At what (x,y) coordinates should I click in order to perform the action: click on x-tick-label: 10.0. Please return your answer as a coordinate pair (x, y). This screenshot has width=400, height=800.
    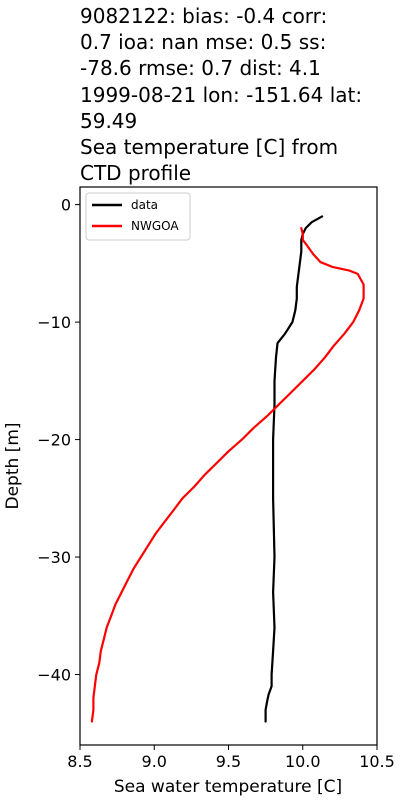
    Looking at the image, I should click on (303, 761).